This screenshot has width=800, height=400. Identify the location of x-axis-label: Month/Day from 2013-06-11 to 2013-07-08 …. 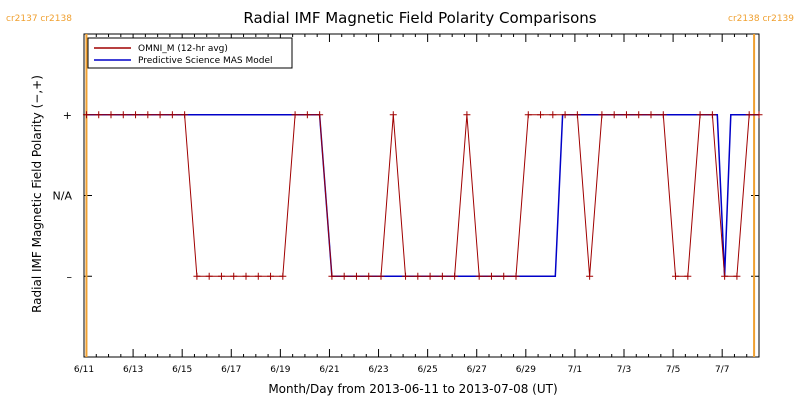
(412, 389).